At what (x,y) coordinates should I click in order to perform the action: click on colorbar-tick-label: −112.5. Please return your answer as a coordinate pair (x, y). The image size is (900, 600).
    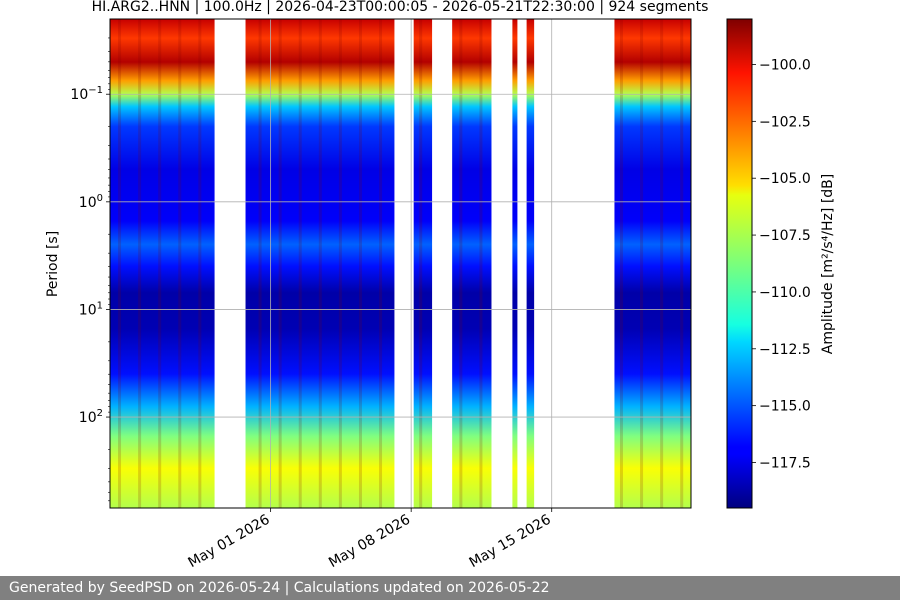
    Looking at the image, I should click on (785, 350).